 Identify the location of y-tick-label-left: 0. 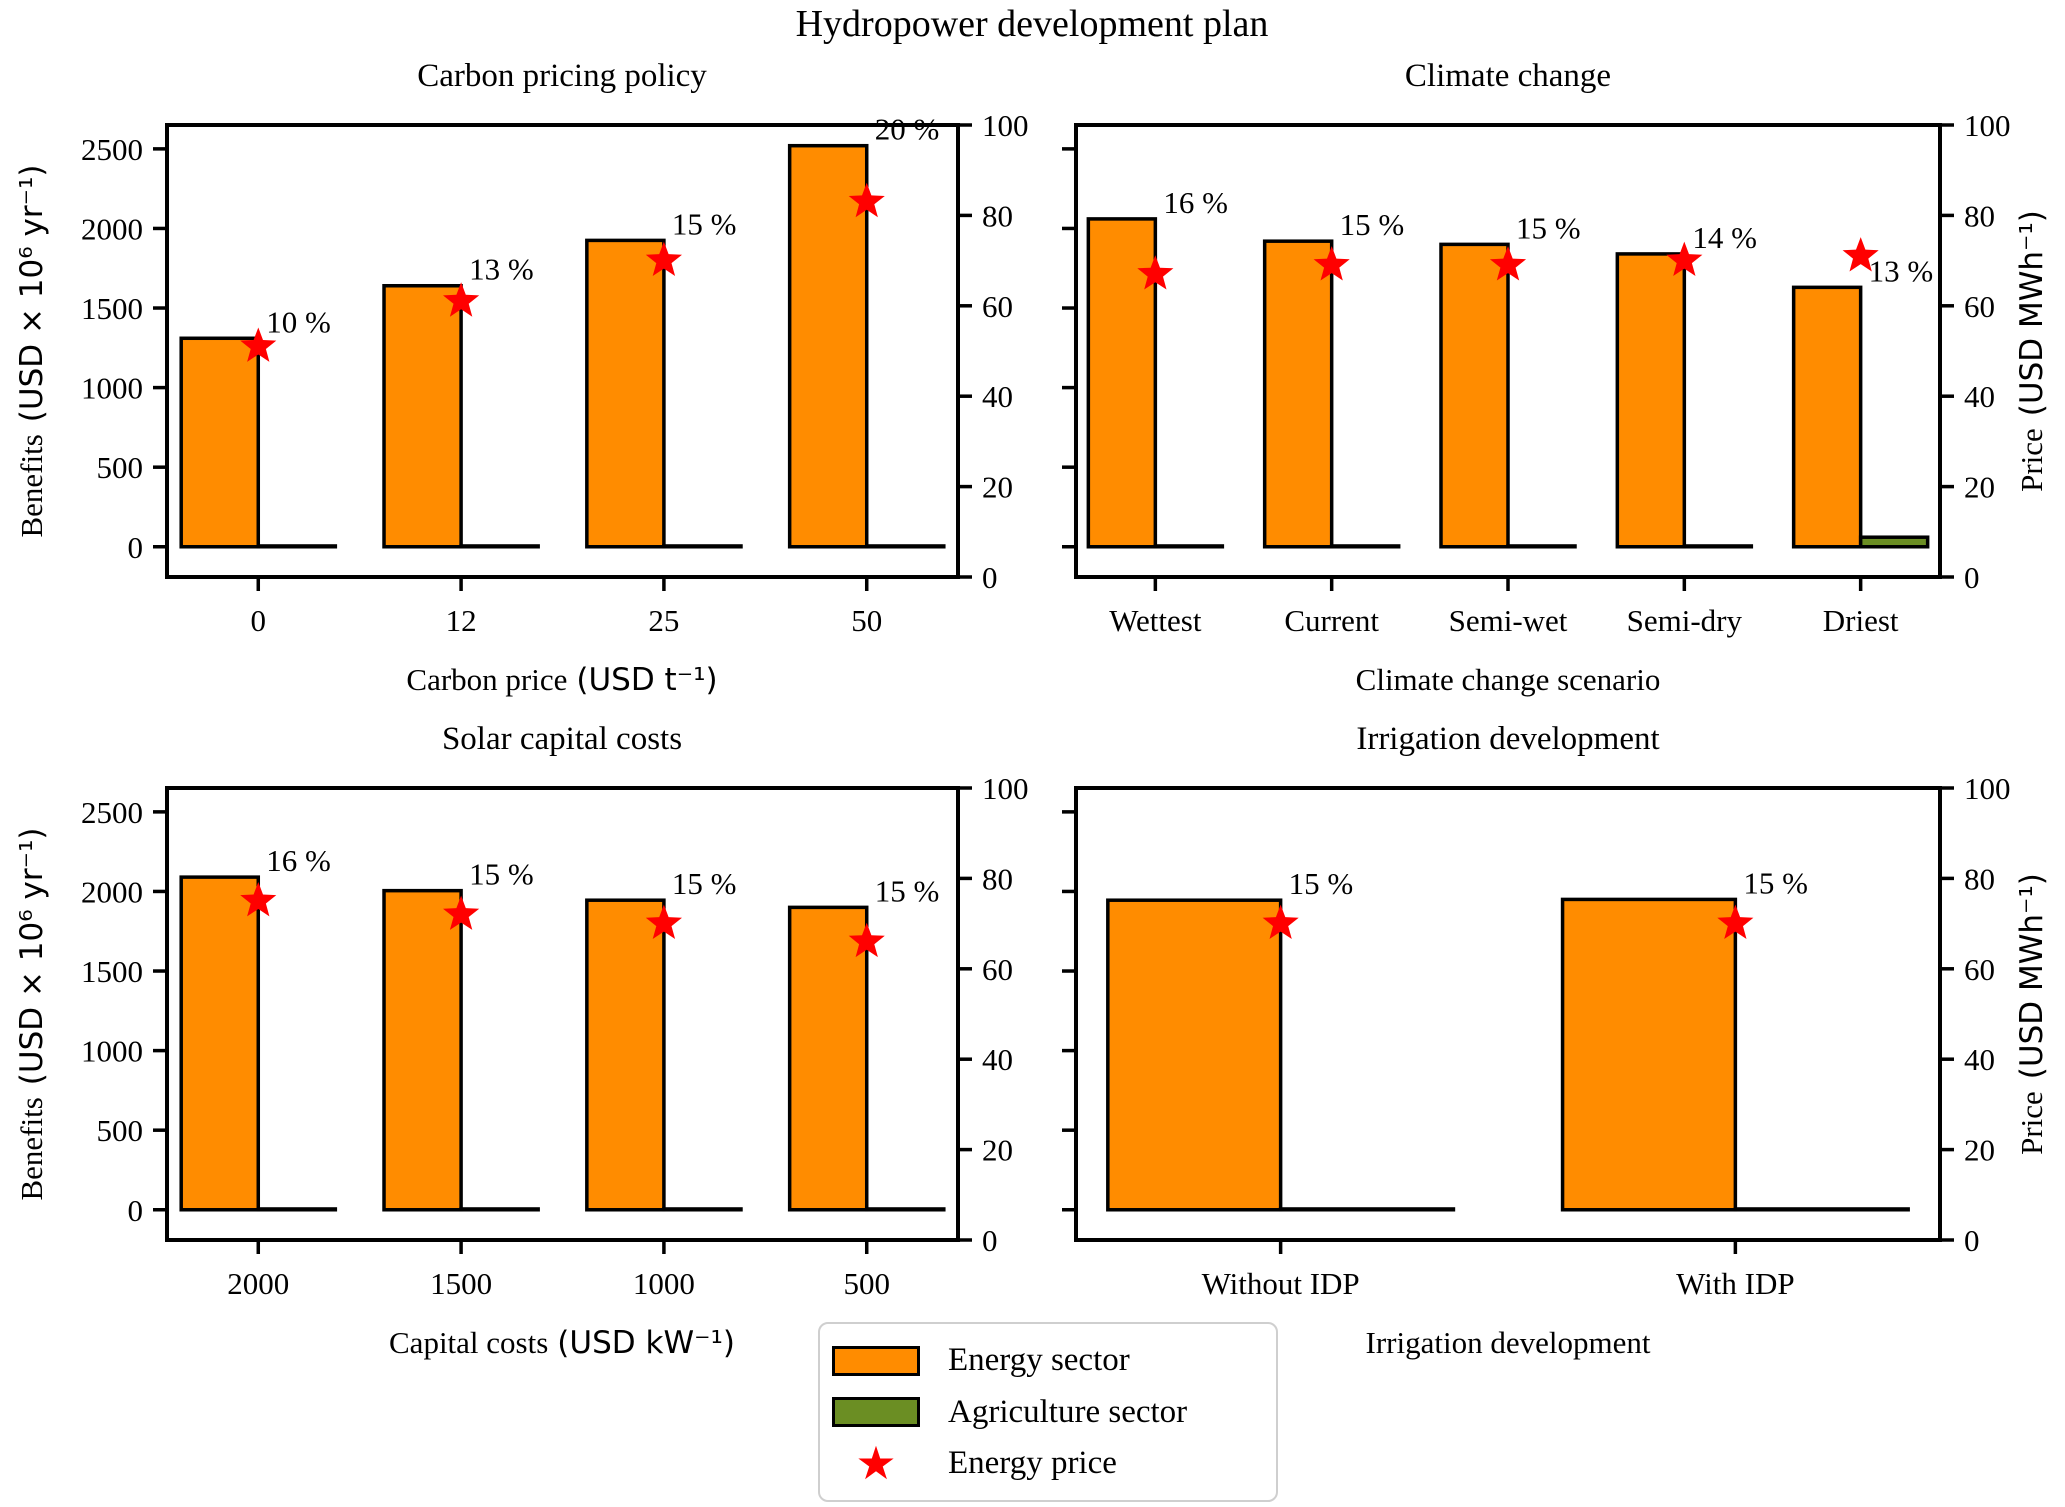
(136, 547).